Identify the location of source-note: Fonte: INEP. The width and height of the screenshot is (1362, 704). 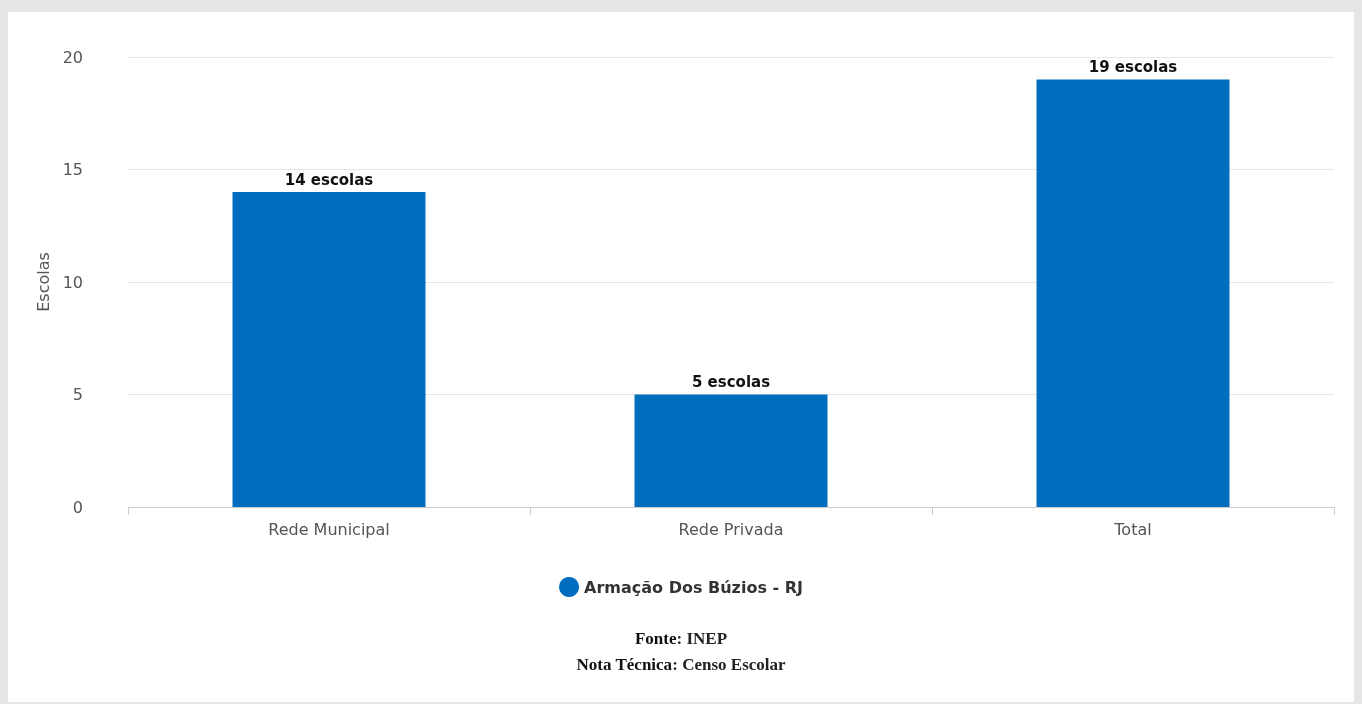
(681, 638).